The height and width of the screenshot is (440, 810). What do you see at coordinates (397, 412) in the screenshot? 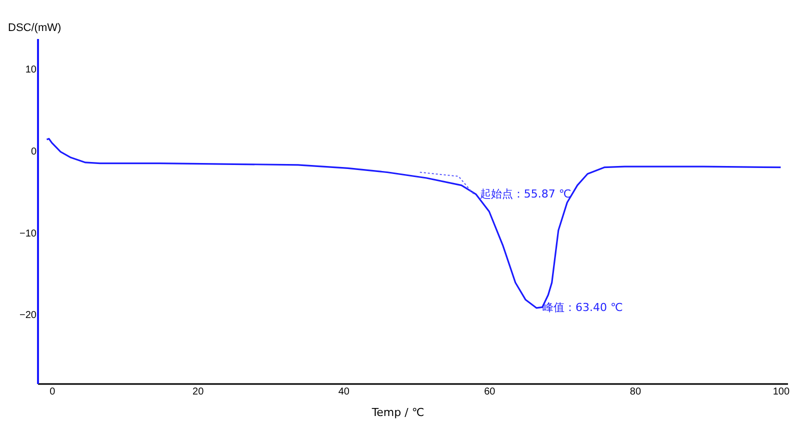
I see `x-axis-title: Temp / ℃` at bounding box center [397, 412].